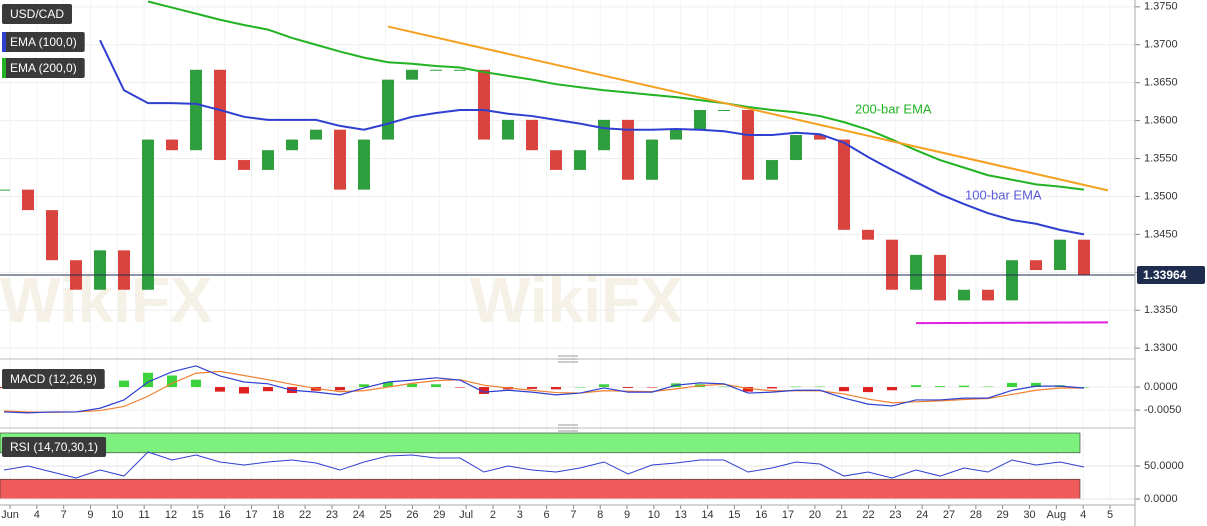 This screenshot has height=526, width=1207. I want to click on legend-entry: USD/CAD, so click(37, 14).